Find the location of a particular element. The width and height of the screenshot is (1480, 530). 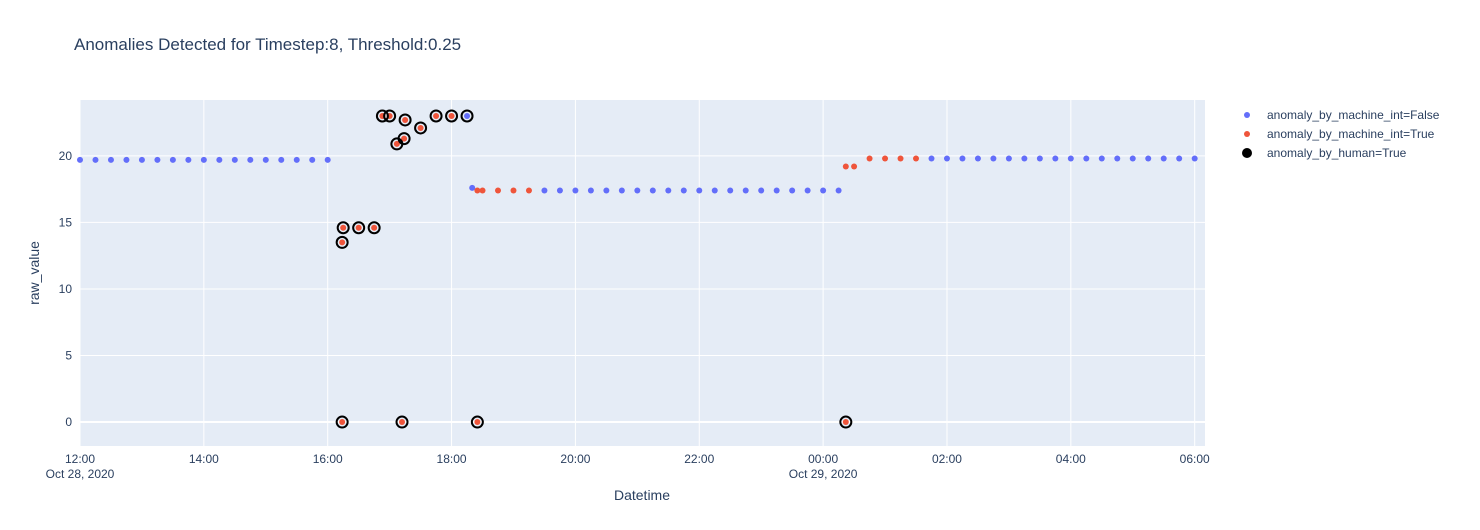

legend-item: anomaly_by_machine_int=False is located at coordinates (1342, 115).